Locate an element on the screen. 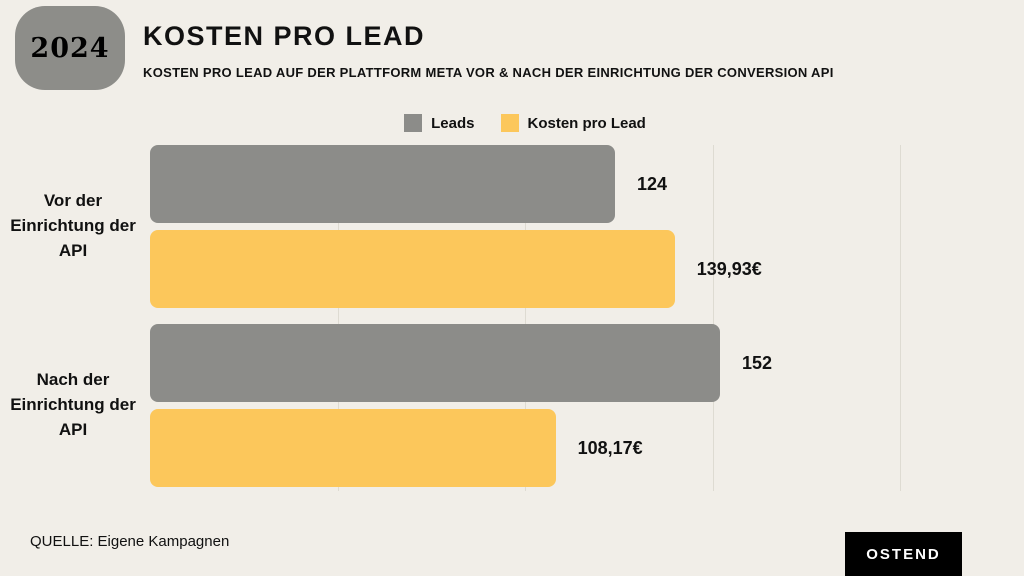  chart-legend: Leads Kosten pro Lead is located at coordinates (525, 123).